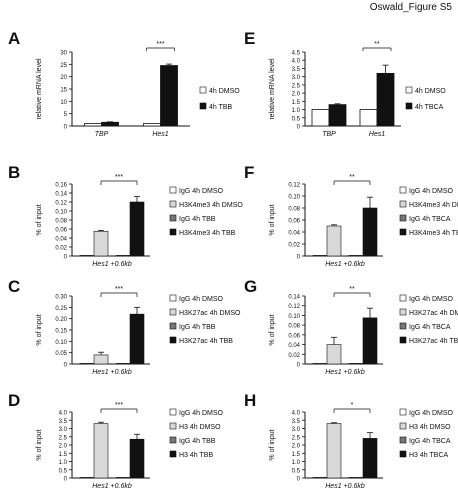  What do you see at coordinates (433, 341) in the screenshot?
I see `panel-g-legend-label: H3K27ac 4h TBCA` at bounding box center [433, 341].